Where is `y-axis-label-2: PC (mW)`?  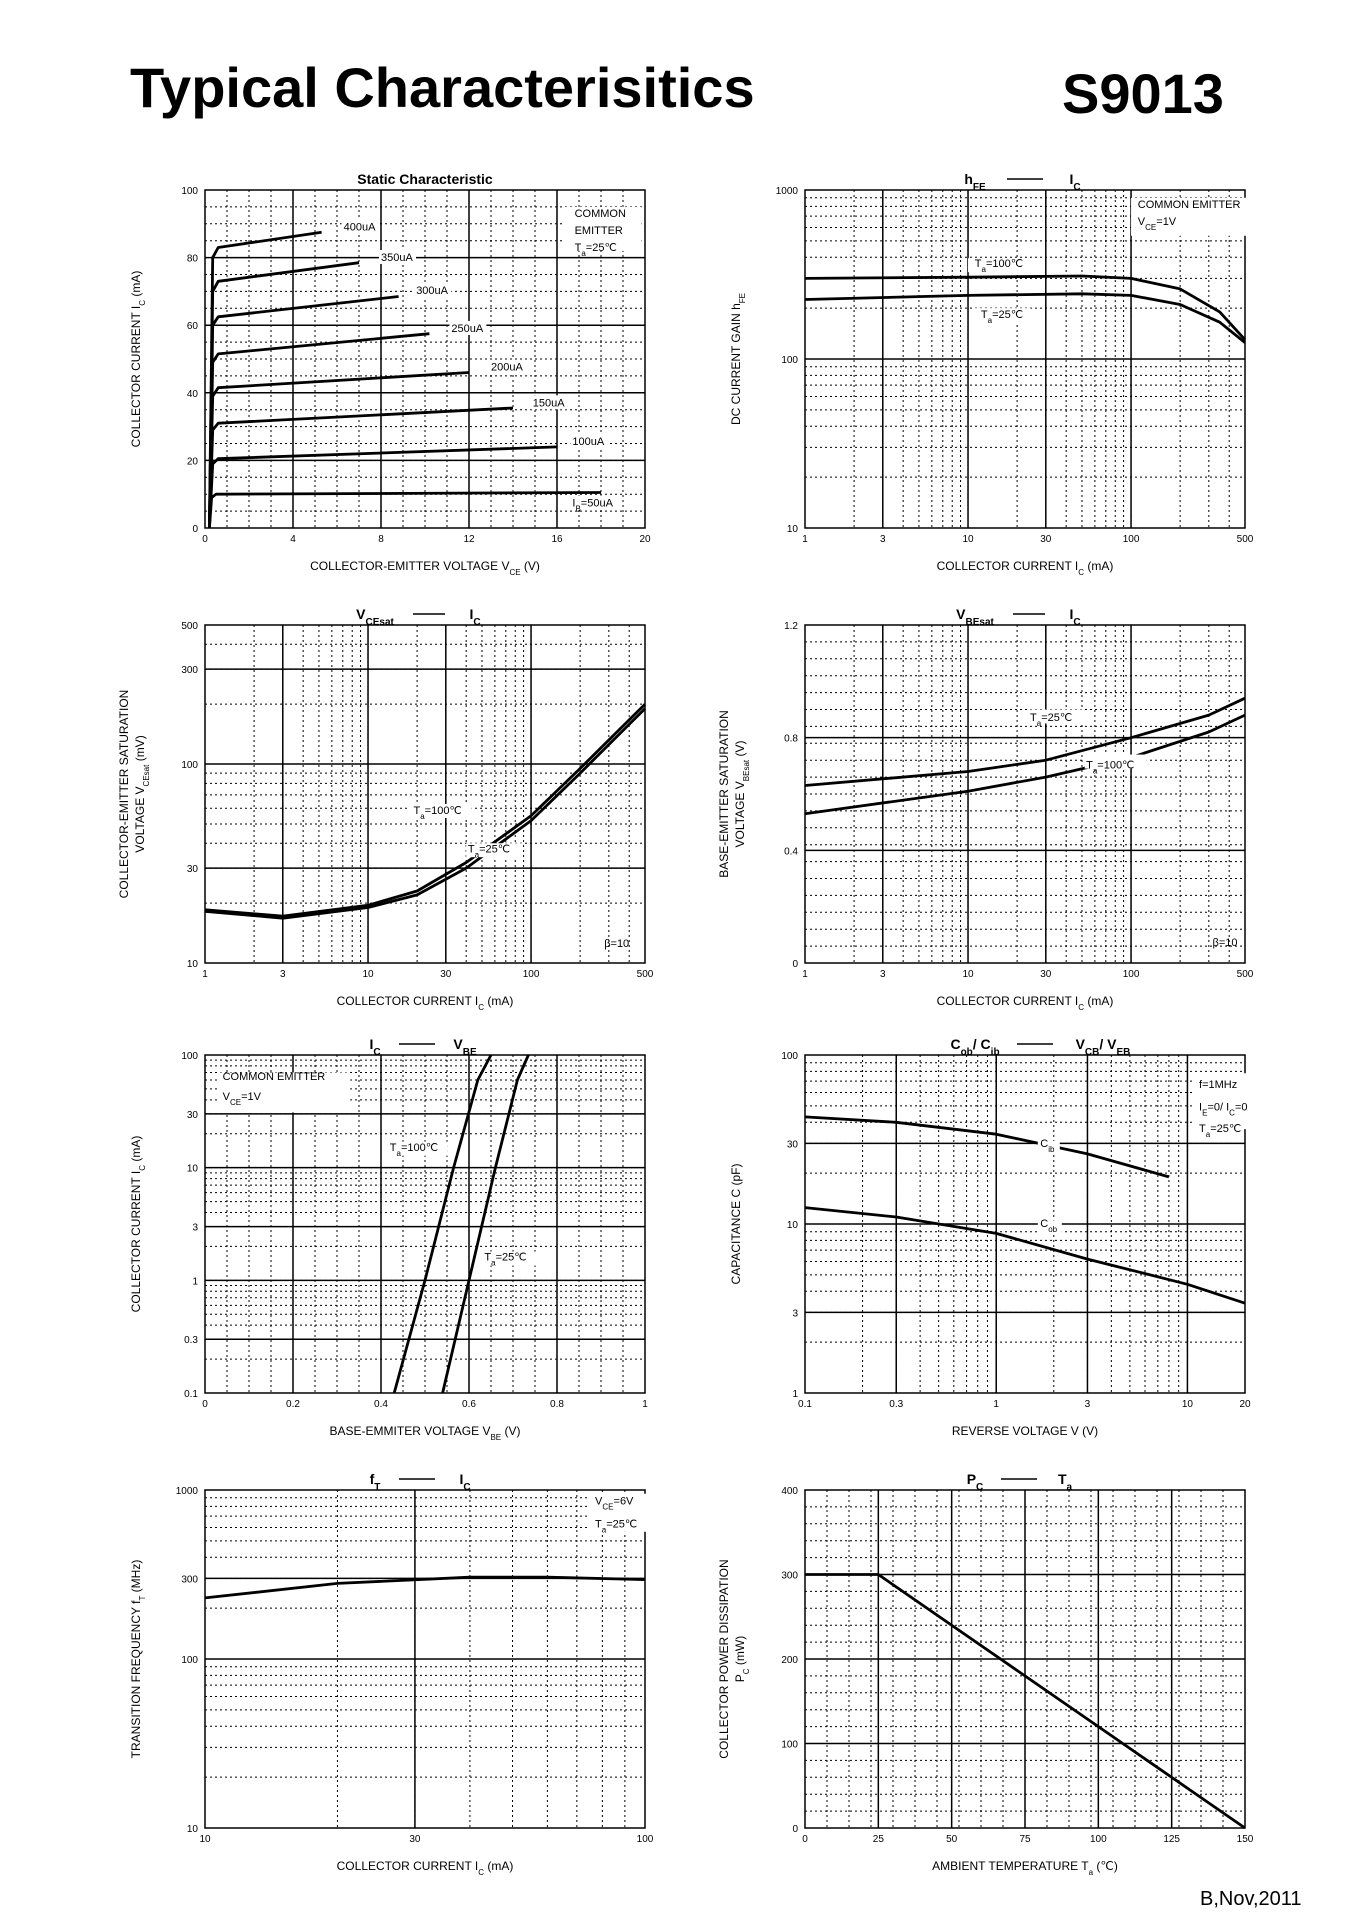 y-axis-label-2: PC (mW) is located at coordinates (742, 1659).